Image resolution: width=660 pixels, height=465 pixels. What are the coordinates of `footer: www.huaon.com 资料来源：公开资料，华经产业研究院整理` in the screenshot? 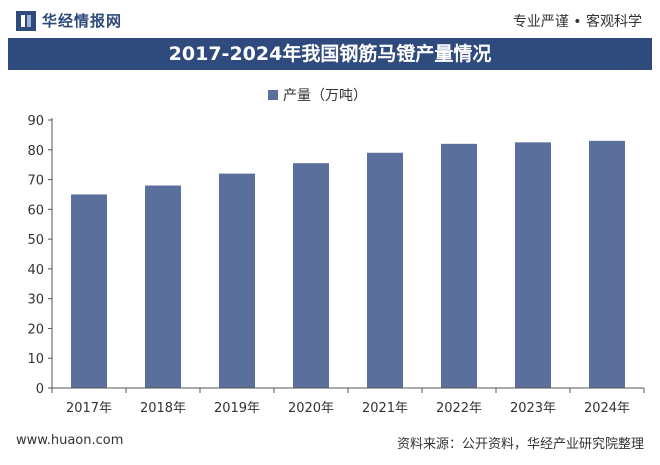 It's located at (330, 443).